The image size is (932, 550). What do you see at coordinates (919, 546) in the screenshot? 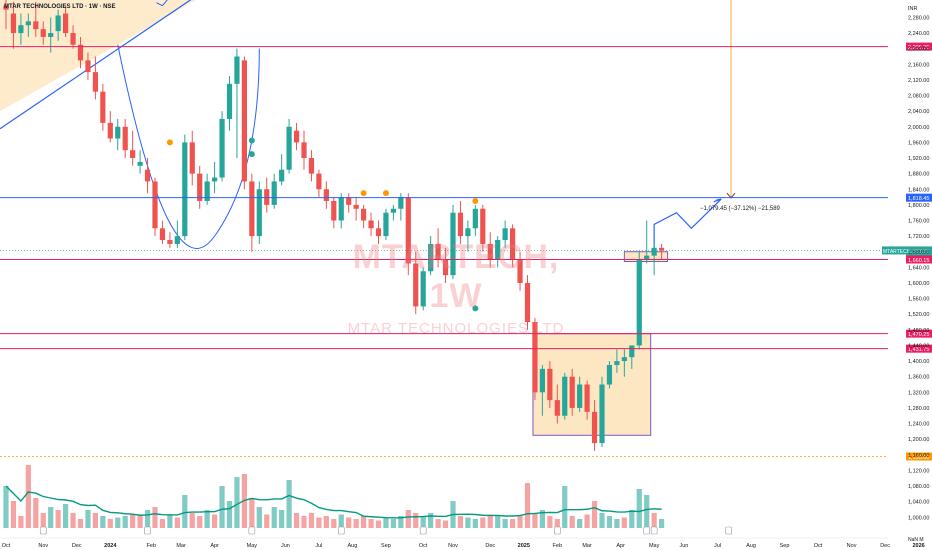
I see `x-tick-label: 2026` at bounding box center [919, 546].